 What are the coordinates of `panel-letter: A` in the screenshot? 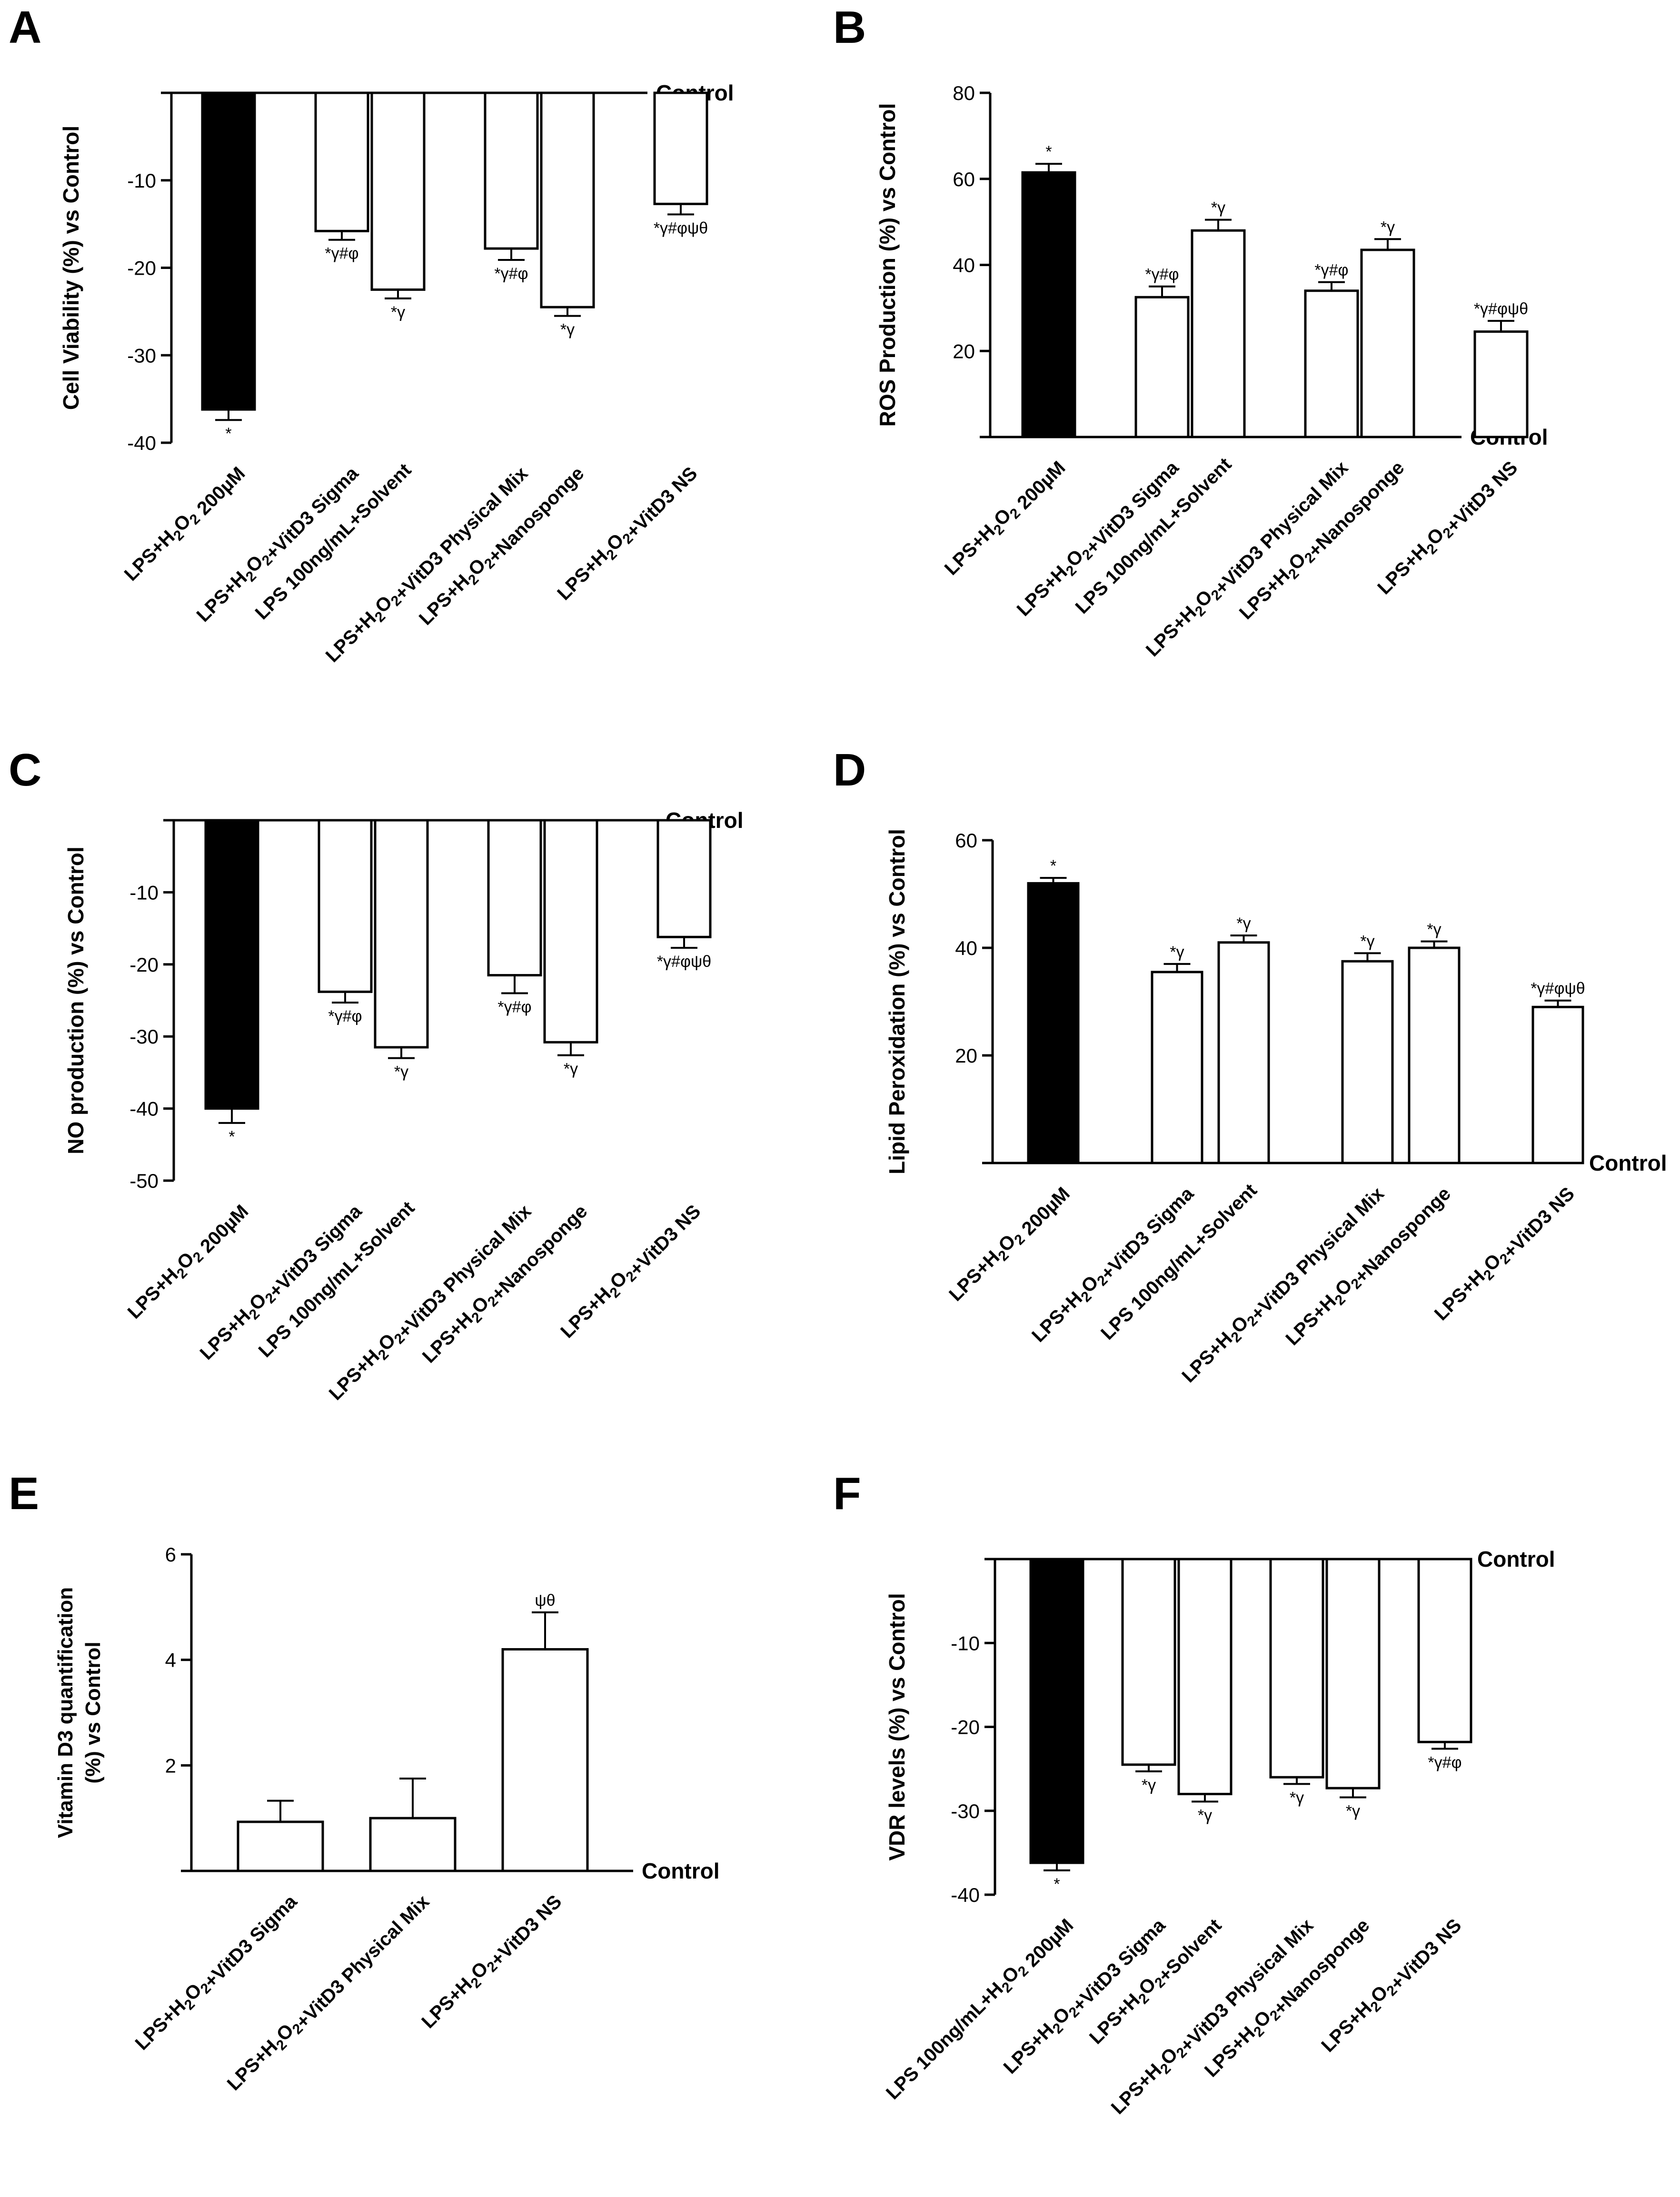 It's located at (25, 27).